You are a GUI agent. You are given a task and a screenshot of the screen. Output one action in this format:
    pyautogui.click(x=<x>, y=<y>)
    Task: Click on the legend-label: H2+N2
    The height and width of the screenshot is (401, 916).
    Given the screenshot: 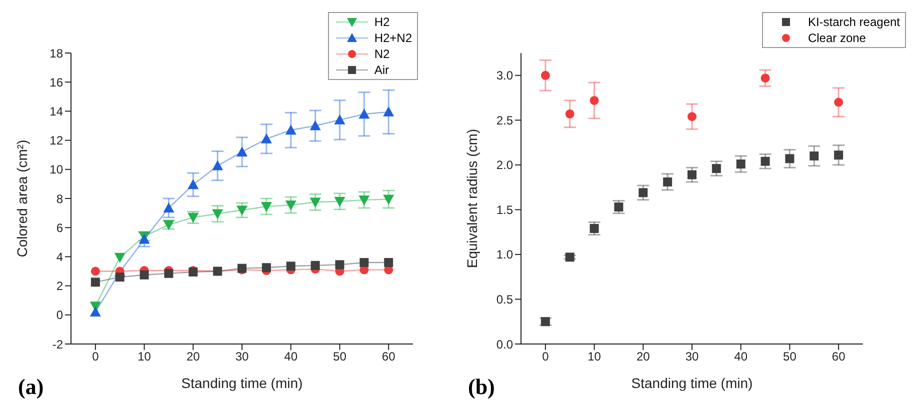 What is the action you would take?
    pyautogui.click(x=393, y=38)
    